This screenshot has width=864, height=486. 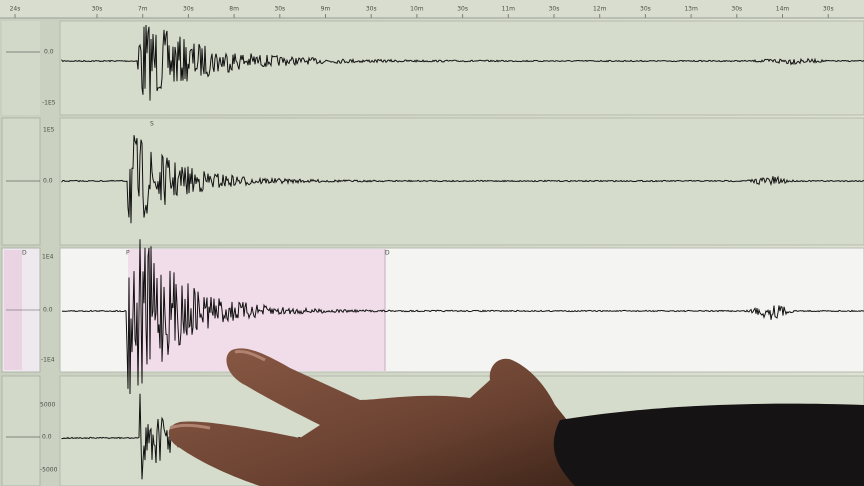 I want to click on time-axis-bar, so click(x=432, y=9).